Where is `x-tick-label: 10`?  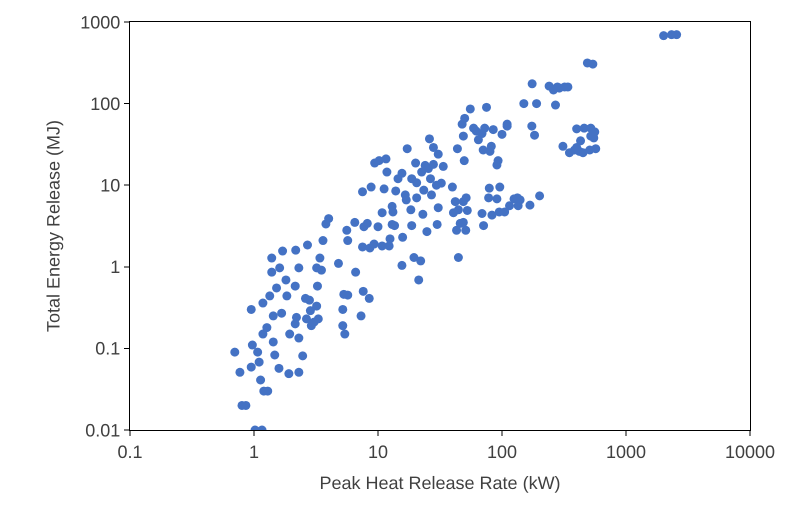 x-tick-label: 10 is located at coordinates (378, 452).